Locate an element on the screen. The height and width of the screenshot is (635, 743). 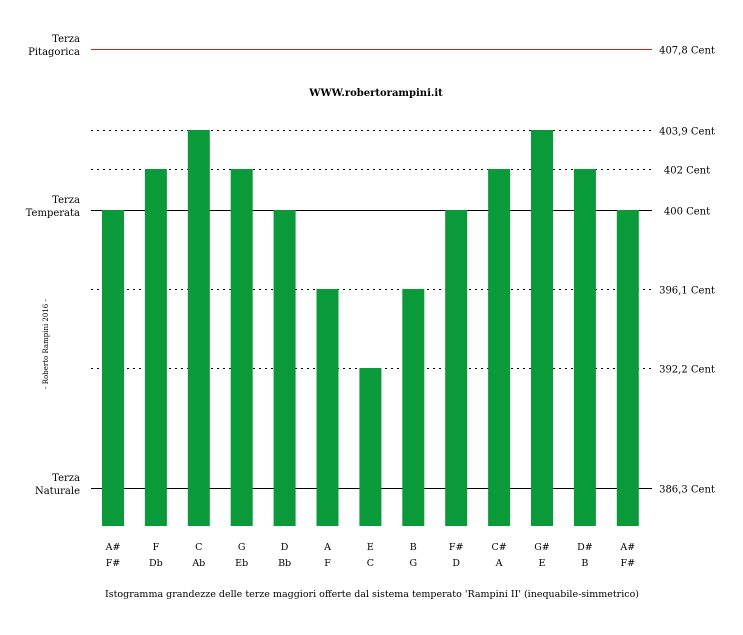
reference-value-label: 396,1 Cent is located at coordinates (687, 291).